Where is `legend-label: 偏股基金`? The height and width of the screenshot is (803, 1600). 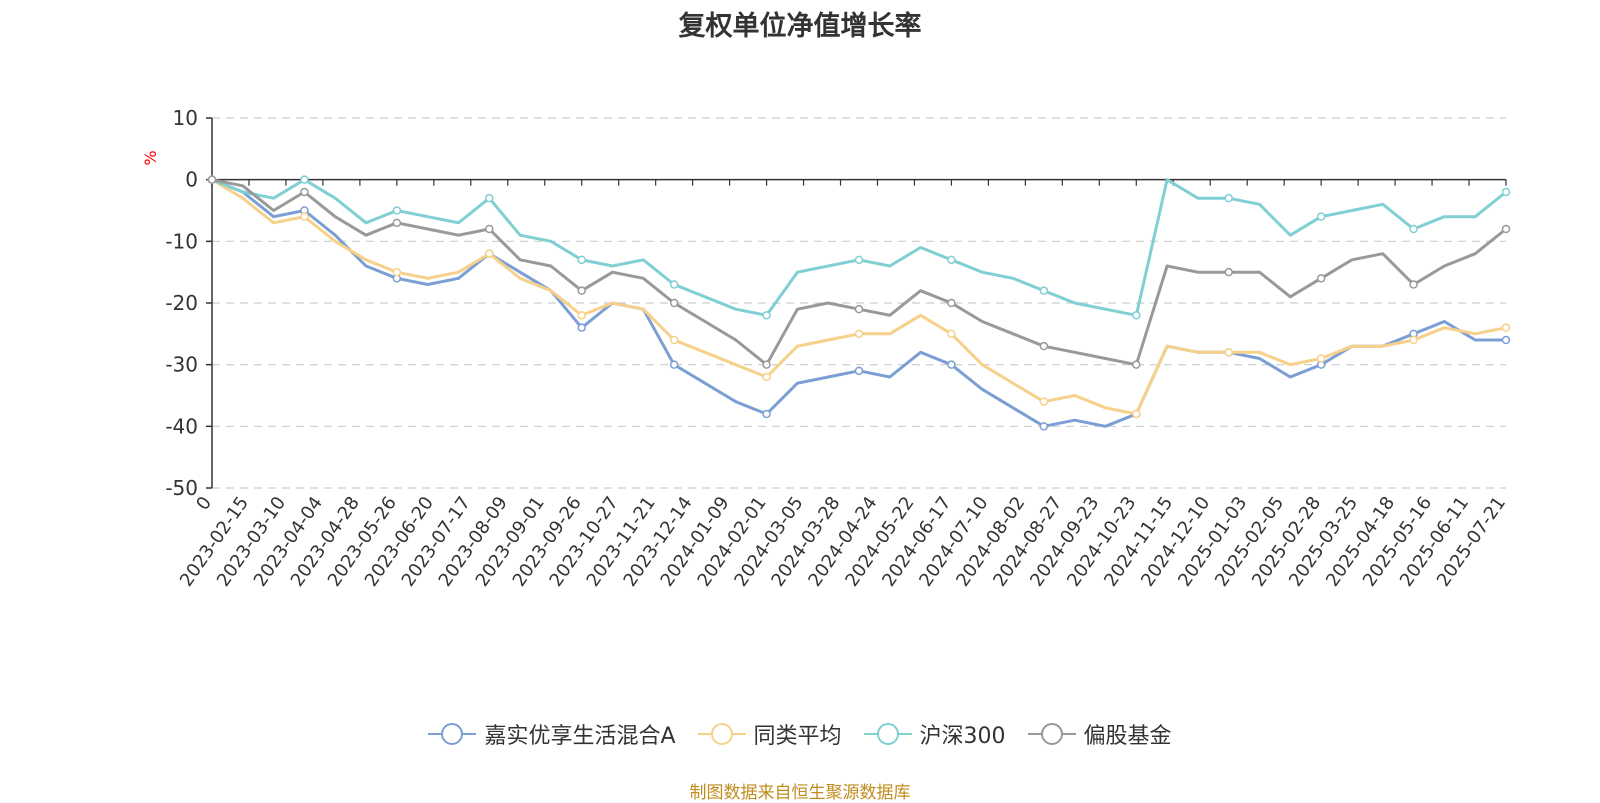
legend-label: 偏股基金 is located at coordinates (1127, 736).